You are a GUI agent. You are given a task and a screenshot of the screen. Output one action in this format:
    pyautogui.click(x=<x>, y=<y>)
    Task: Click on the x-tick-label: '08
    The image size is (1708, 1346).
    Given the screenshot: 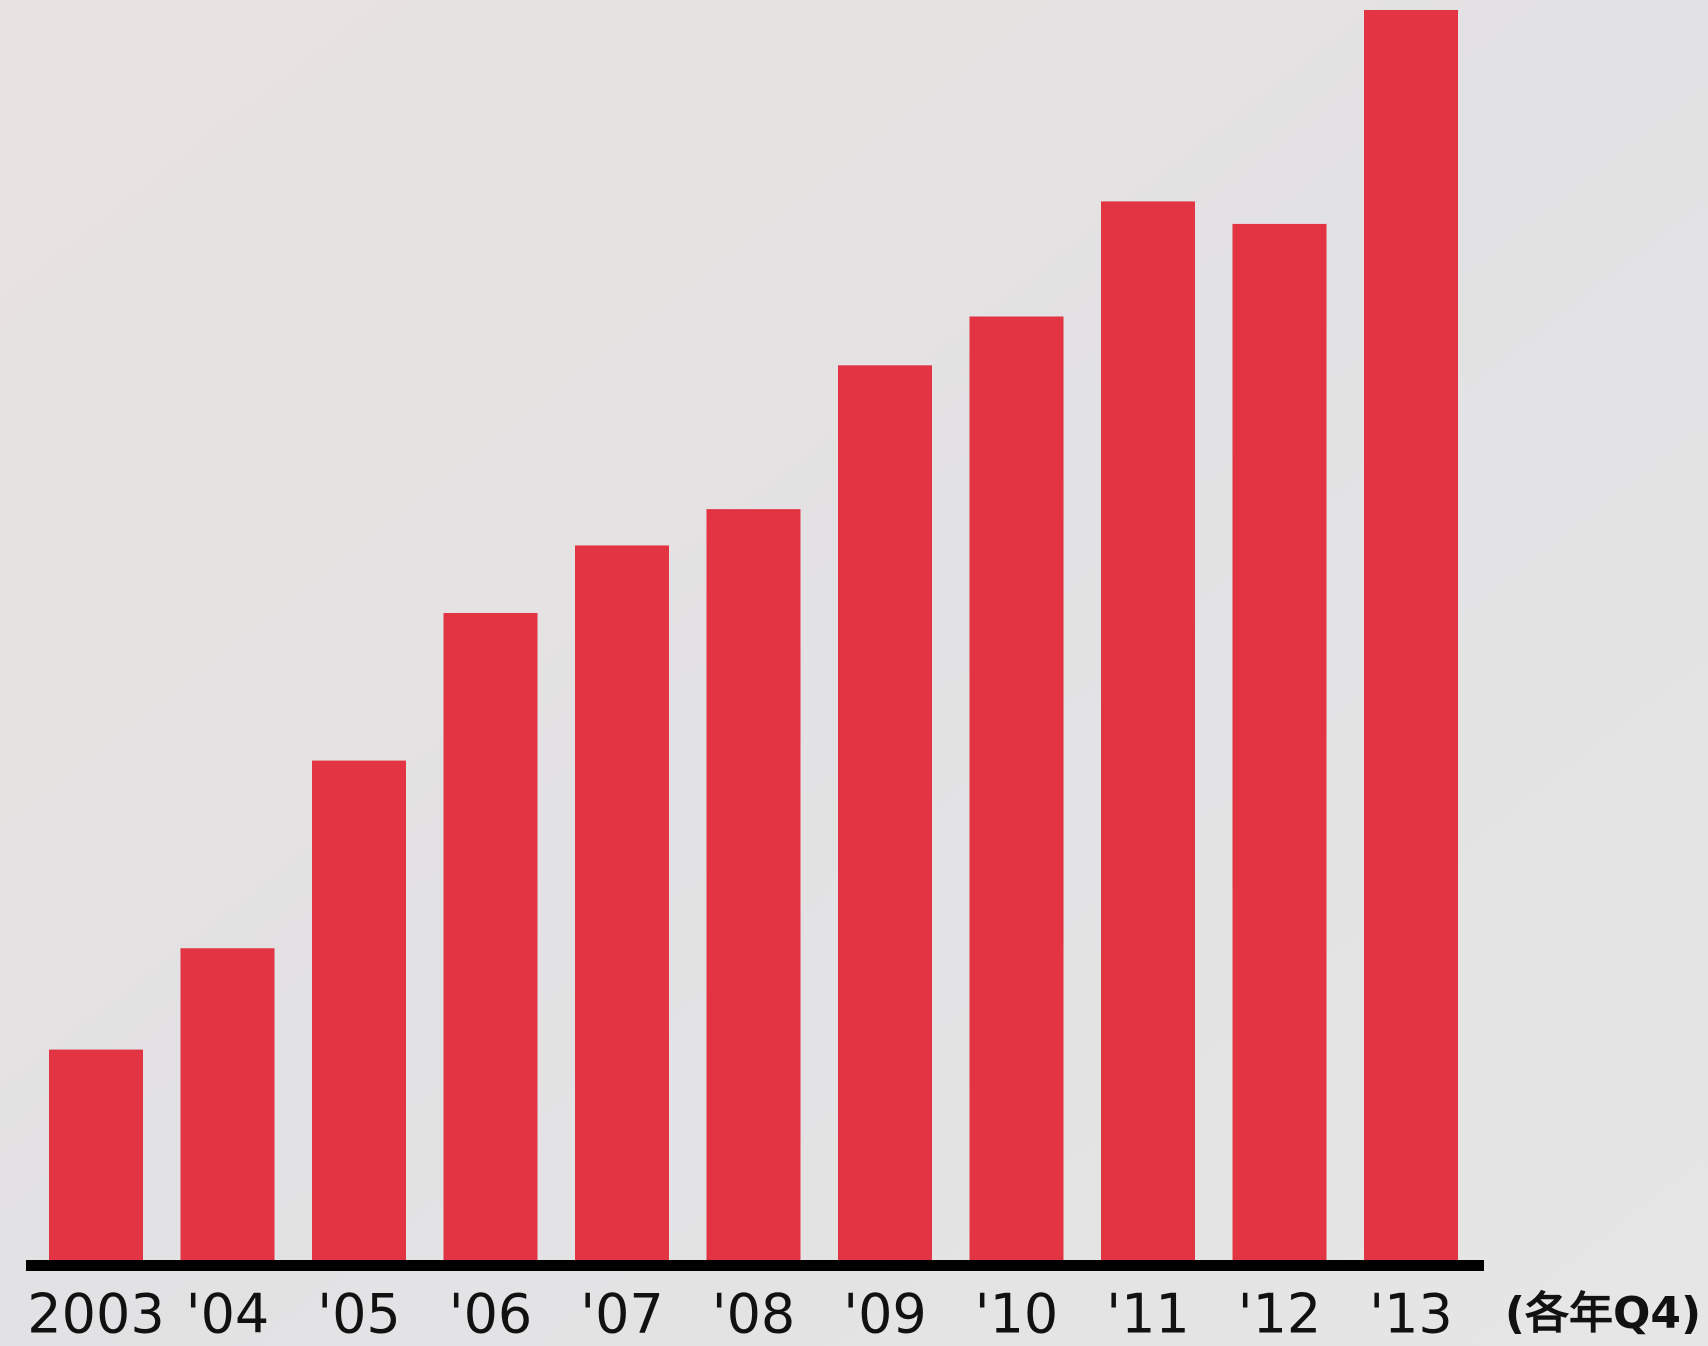 What is the action you would take?
    pyautogui.click(x=754, y=1314)
    